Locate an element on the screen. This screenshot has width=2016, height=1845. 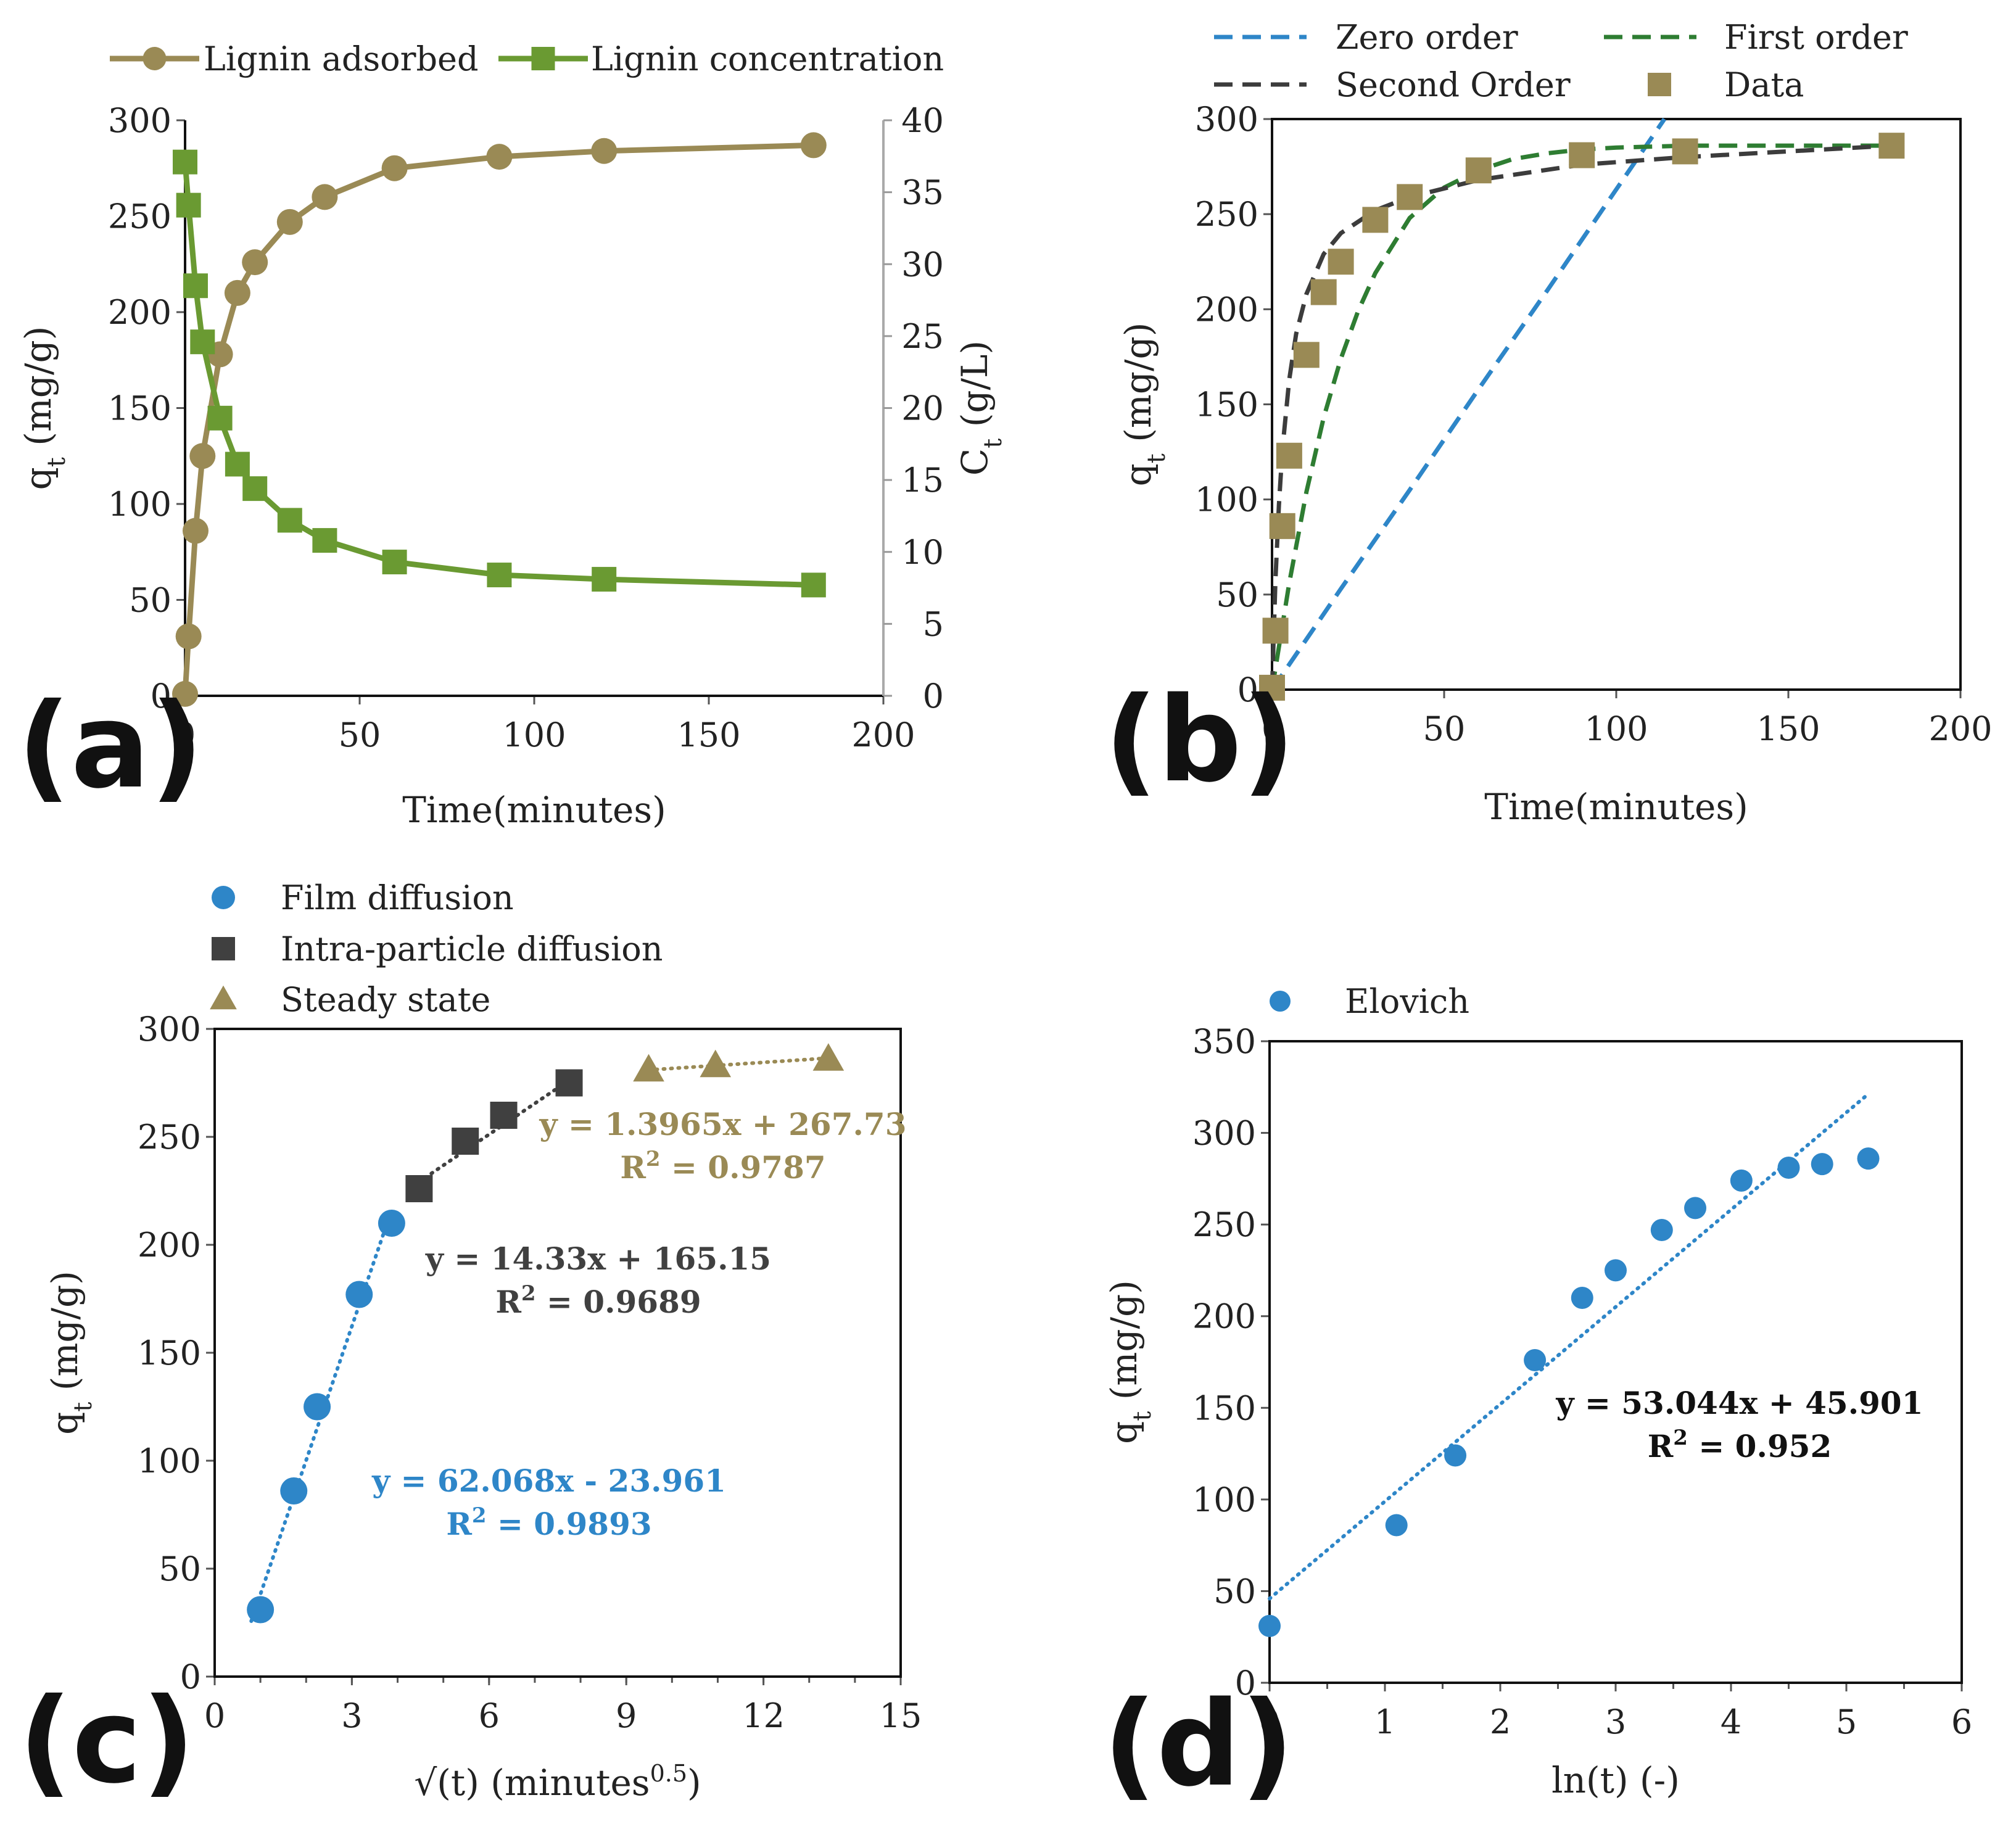
x-tick-label: 12 is located at coordinates (763, 1715).